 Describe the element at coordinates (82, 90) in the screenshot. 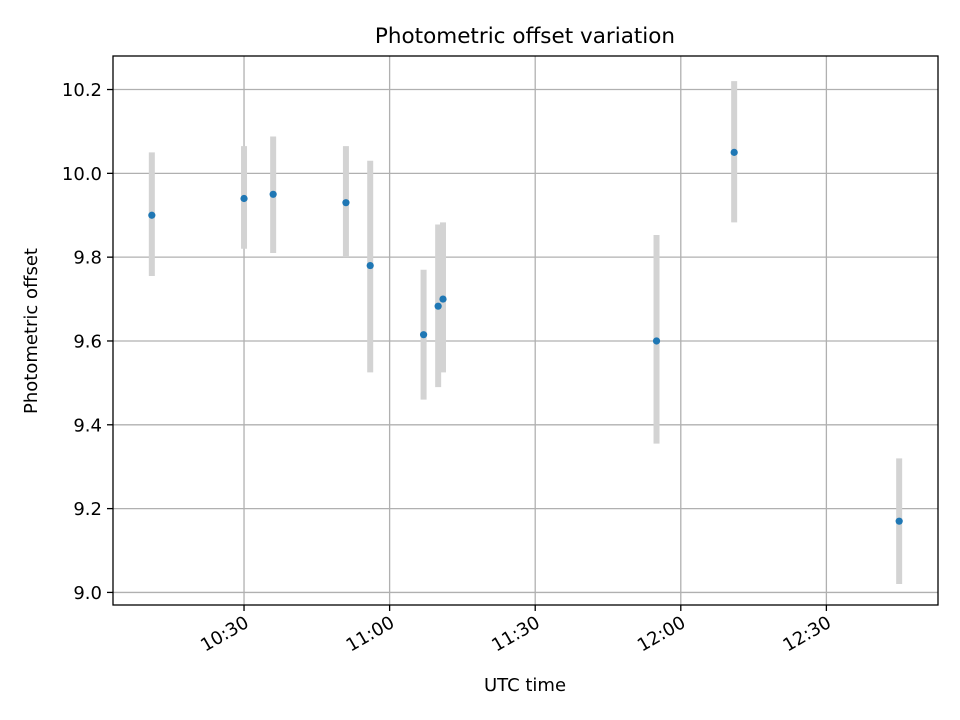

I see `y-tick-label: 10.2` at that location.